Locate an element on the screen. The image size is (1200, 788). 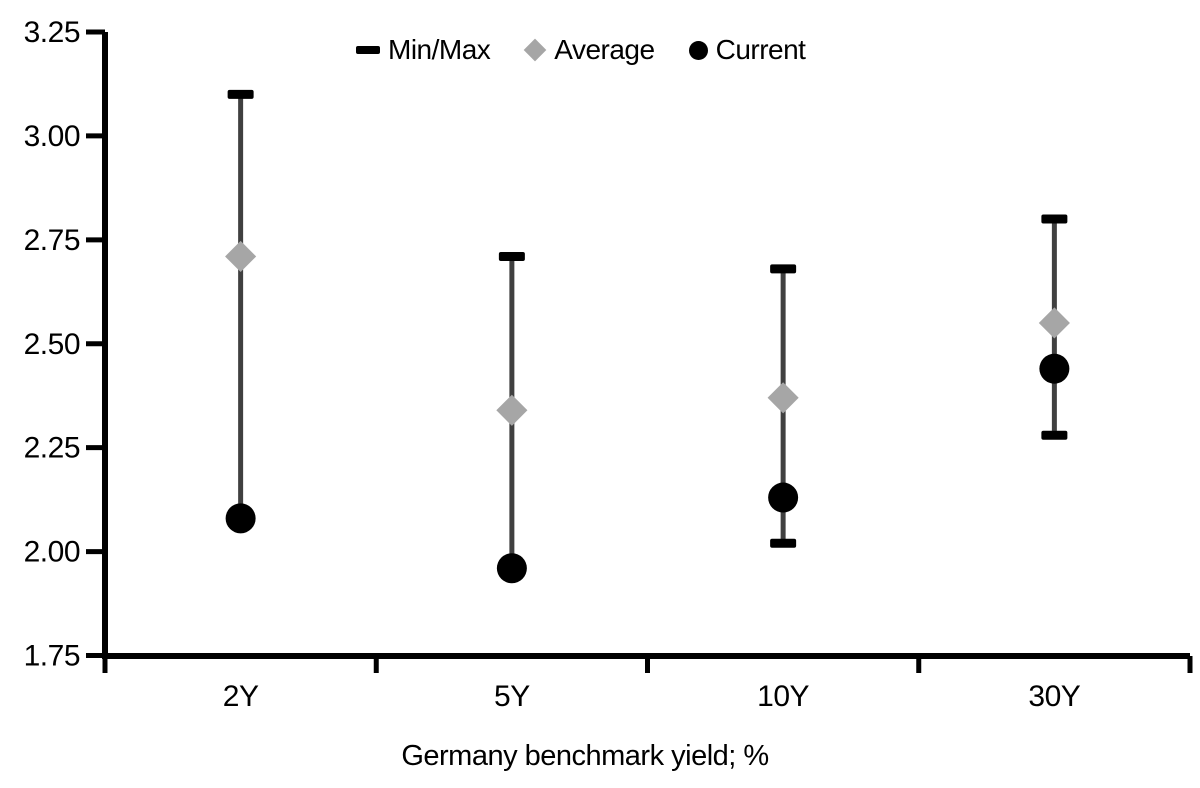
x-axis-category-label: 5Y is located at coordinates (512, 696).